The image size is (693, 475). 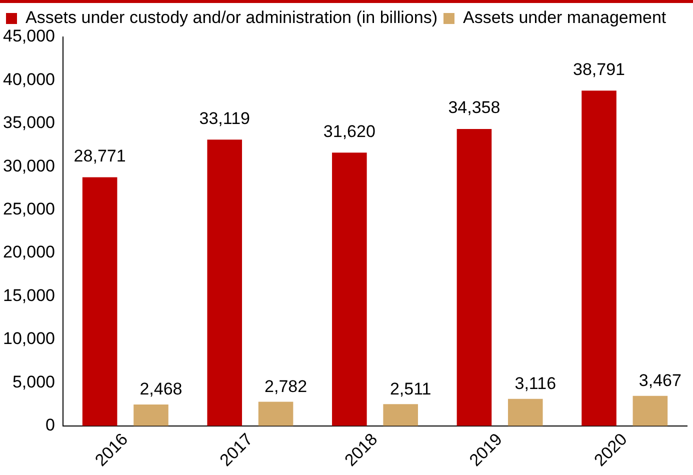 What do you see at coordinates (28, 122) in the screenshot?
I see `y-tick-label: 35,000` at bounding box center [28, 122].